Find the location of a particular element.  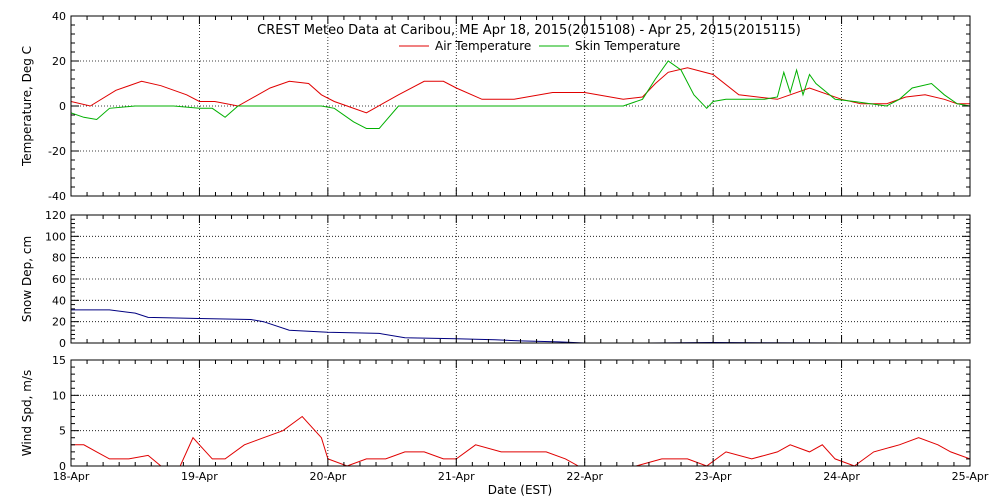

y-tick-label: 80 is located at coordinates (59, 258).